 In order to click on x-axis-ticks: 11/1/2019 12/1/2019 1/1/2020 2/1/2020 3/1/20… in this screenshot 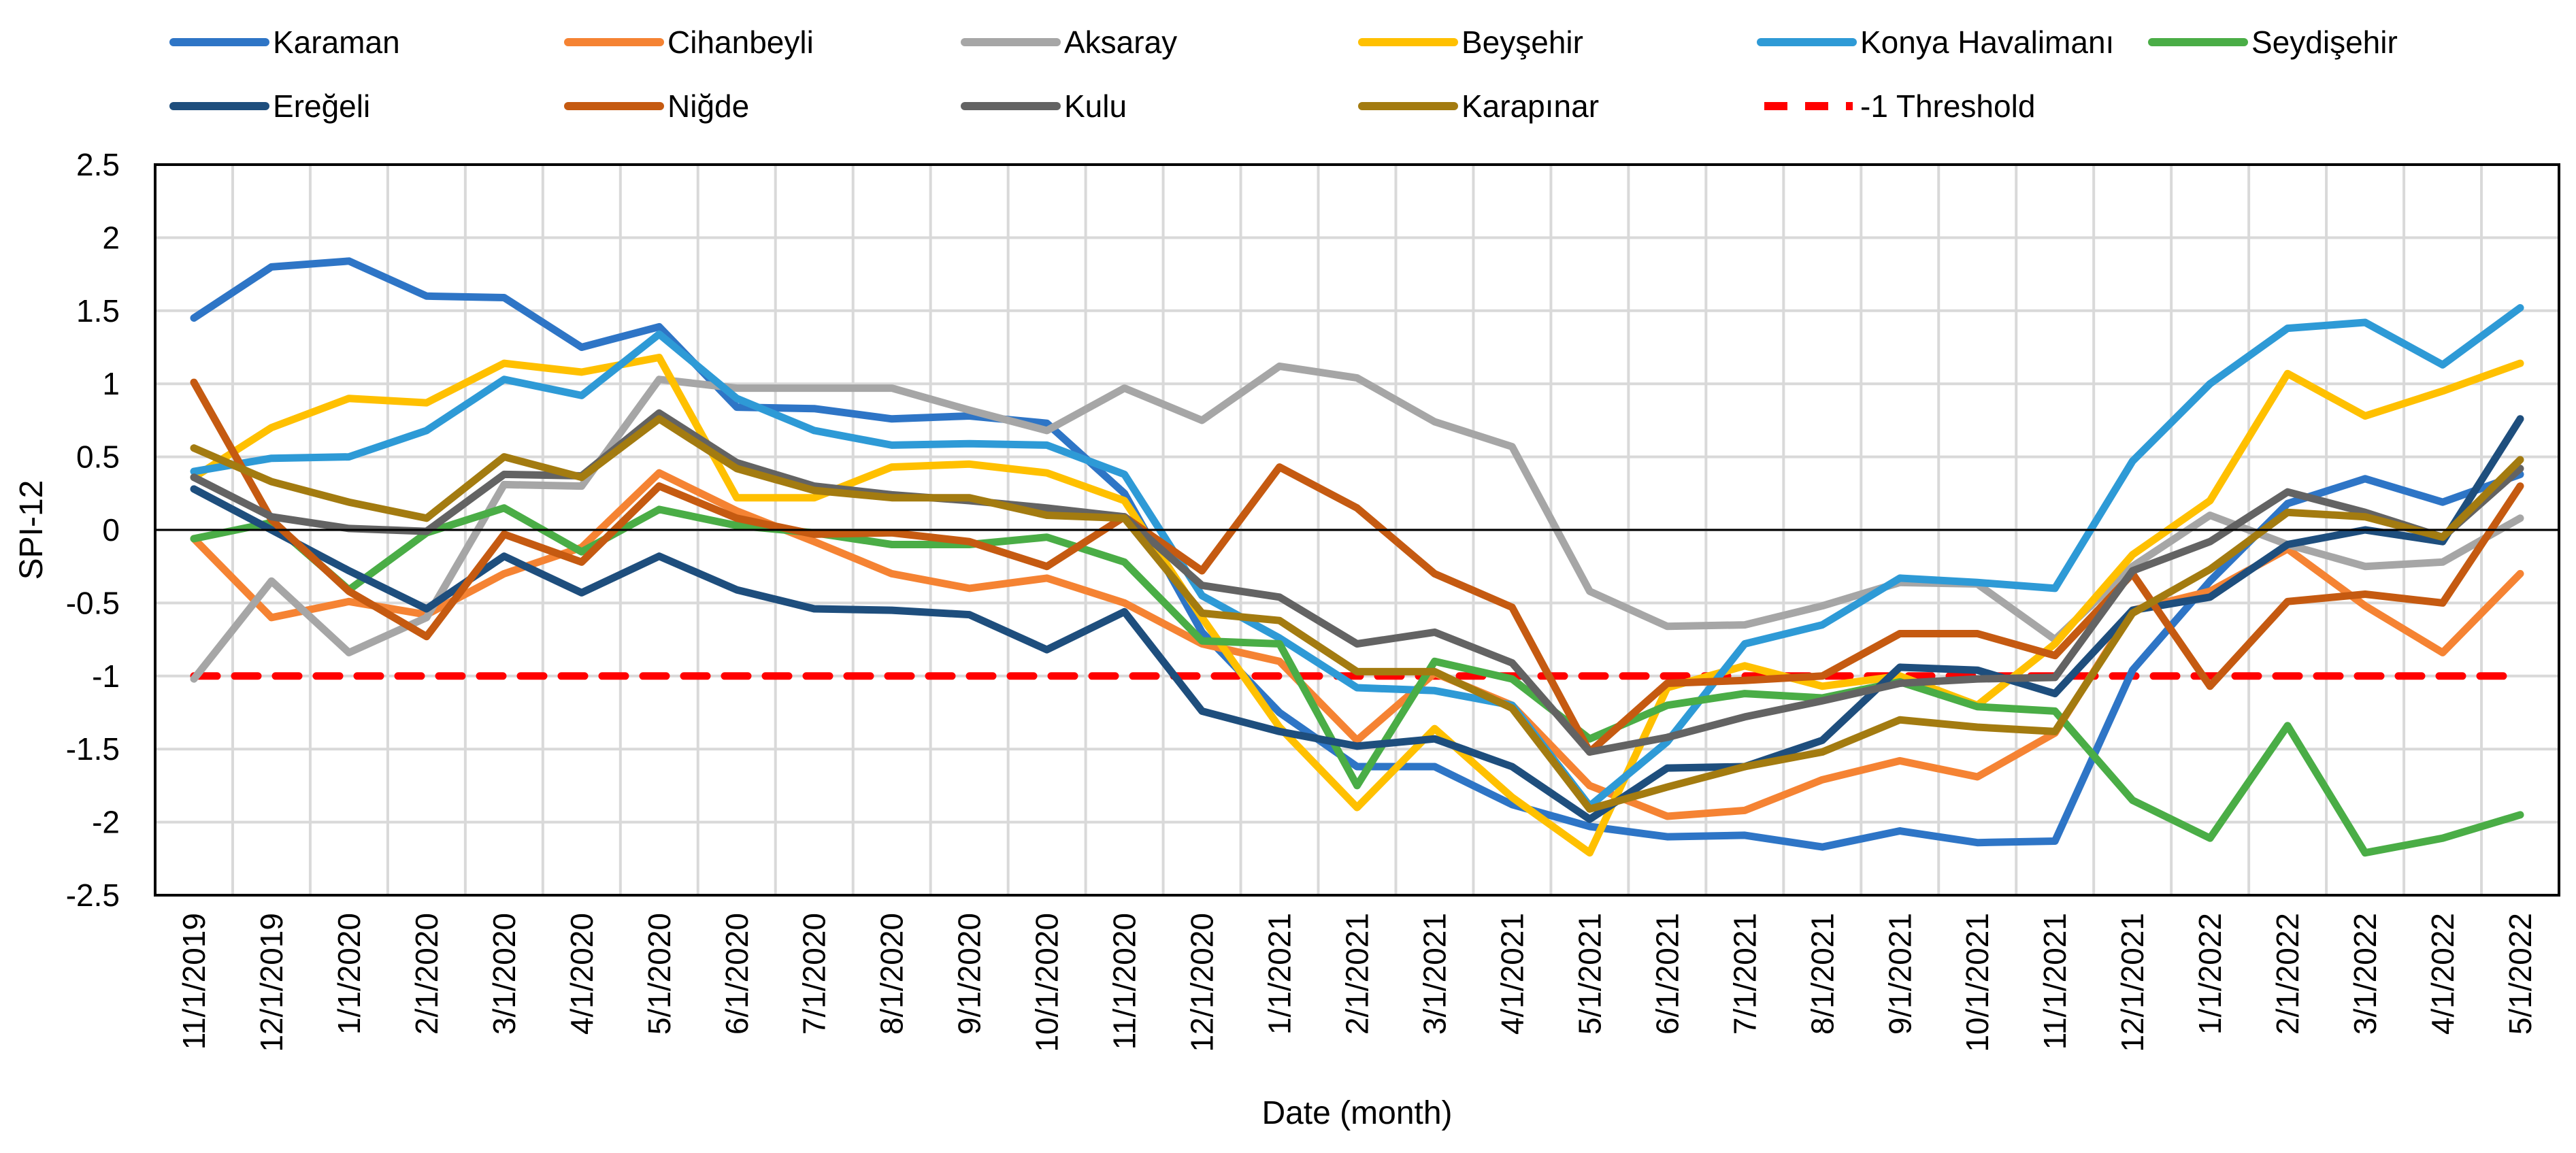, I will do `click(1357, 982)`.